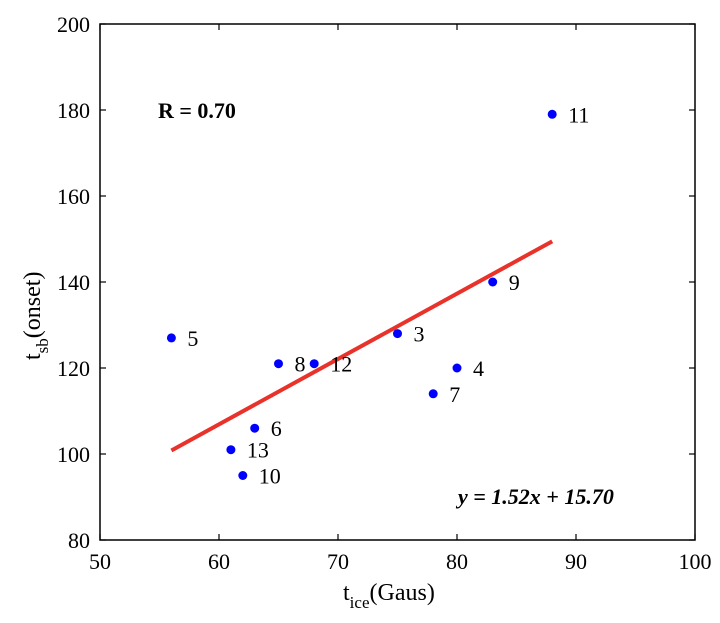 This screenshot has height=623, width=720. Describe the element at coordinates (360, 602) in the screenshot. I see `x-axis-label-sub: ice` at that location.